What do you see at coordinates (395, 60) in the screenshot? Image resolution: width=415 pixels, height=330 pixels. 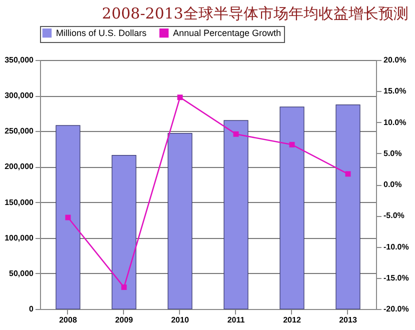 I see `y2-tick-label: 20.0%` at bounding box center [395, 60].